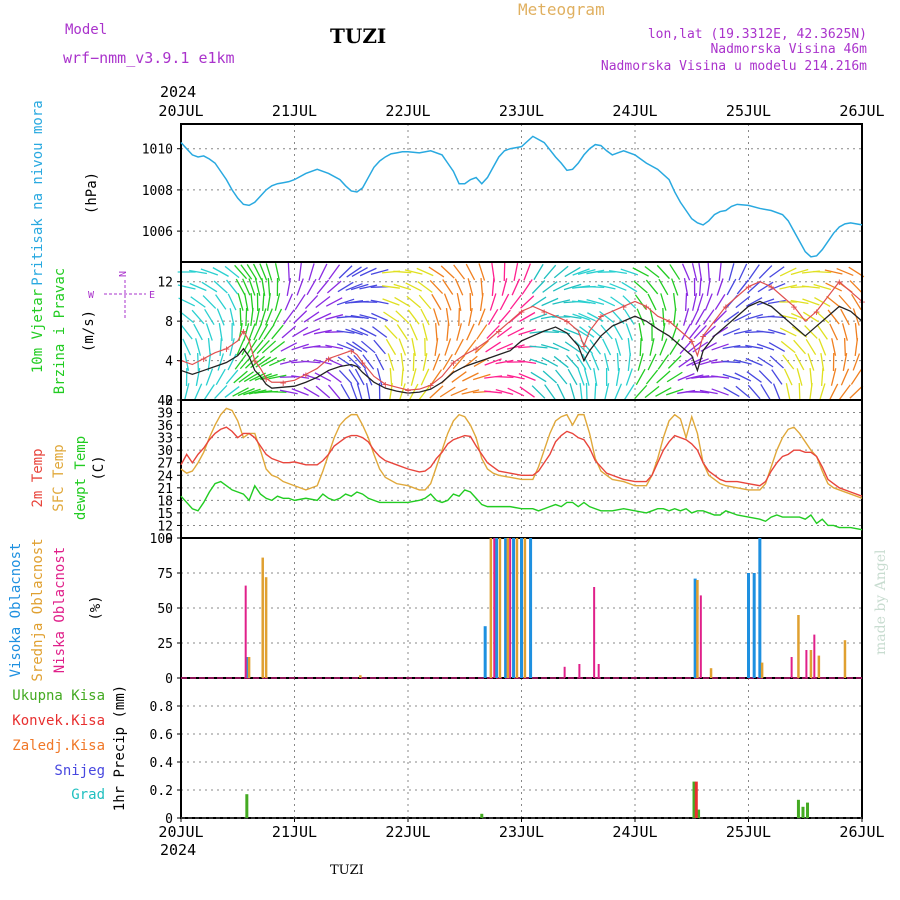 This screenshot has width=900, height=900. Describe the element at coordinates (734, 66) in the screenshot. I see `model-elevation-info: Nadmorska Visina u modelu 214.216m` at that location.